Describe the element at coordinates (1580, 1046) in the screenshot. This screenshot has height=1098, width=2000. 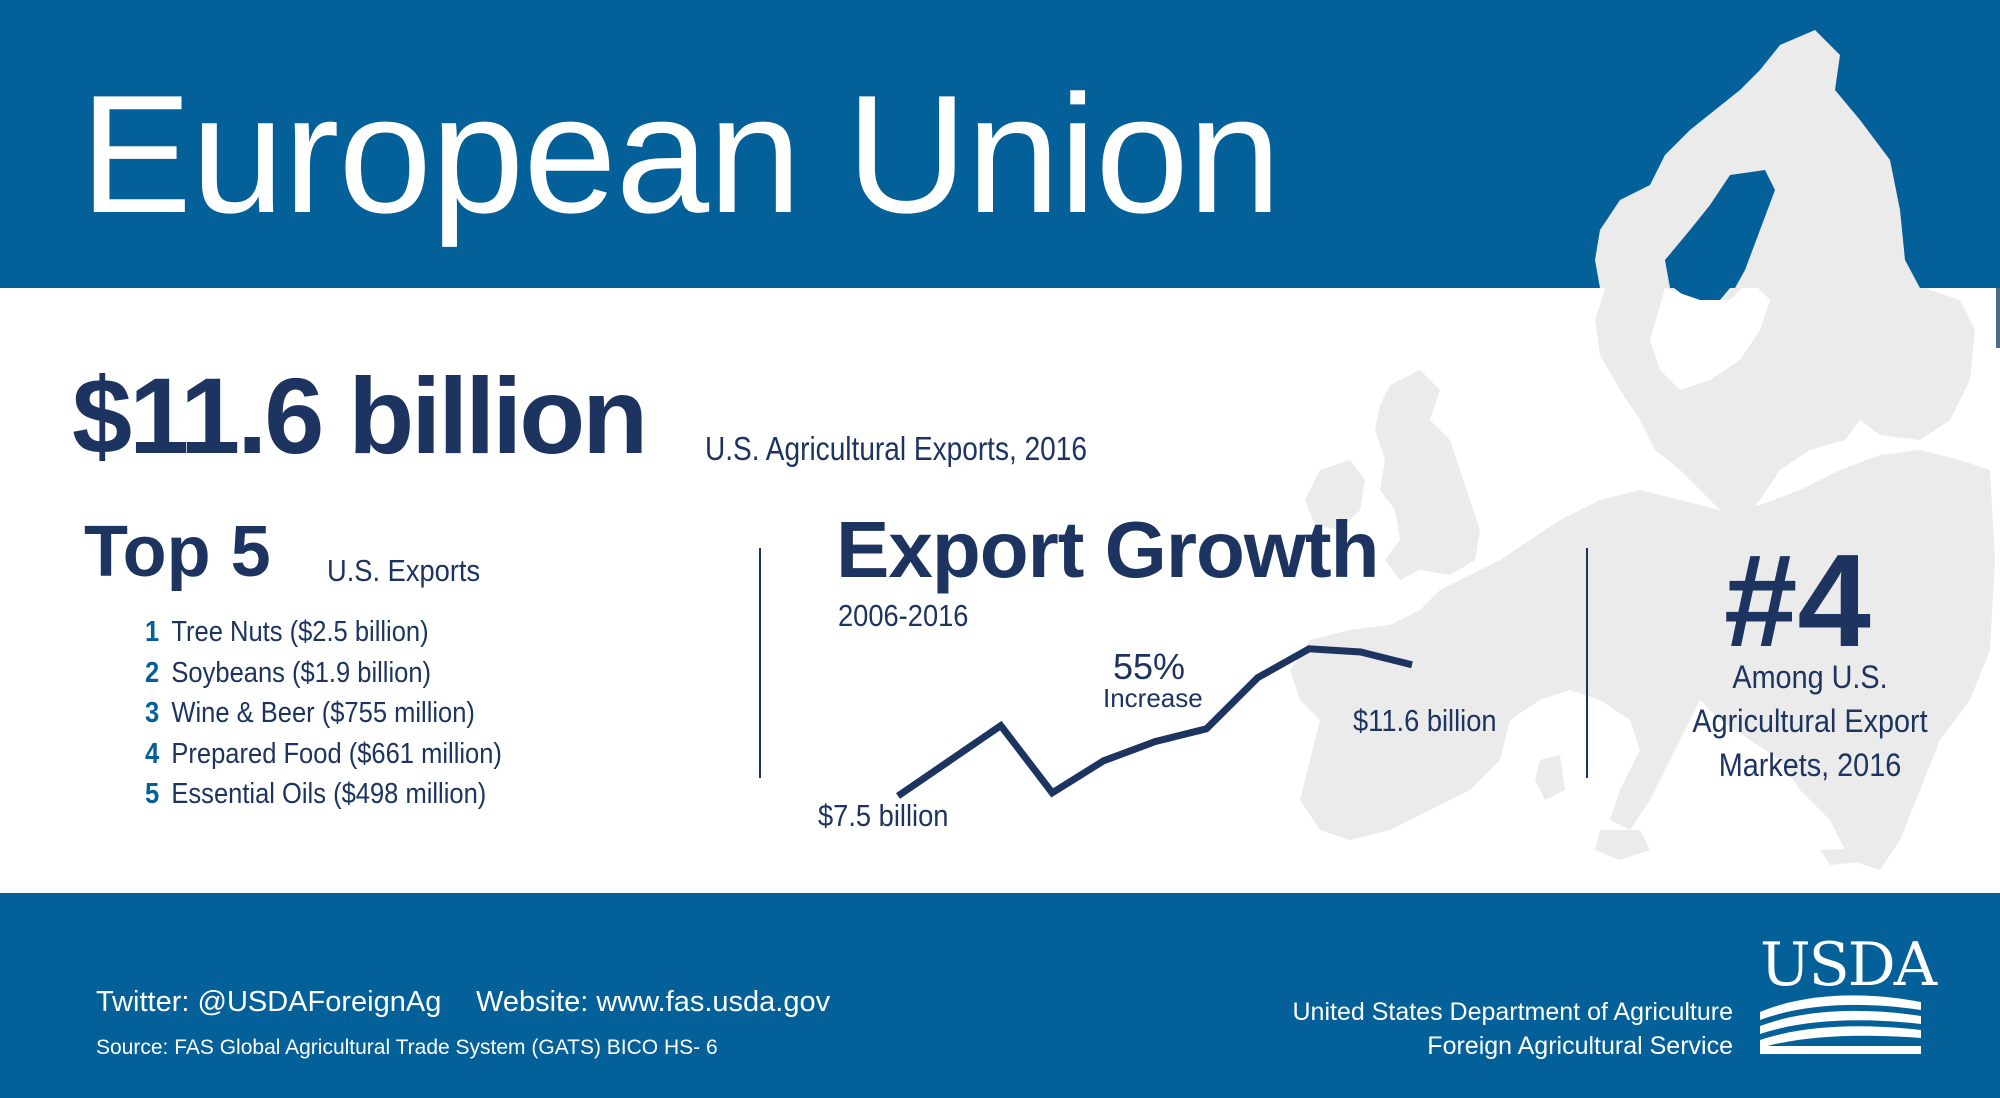
I see `agency-subname: Foreign Agricultural Service` at that location.